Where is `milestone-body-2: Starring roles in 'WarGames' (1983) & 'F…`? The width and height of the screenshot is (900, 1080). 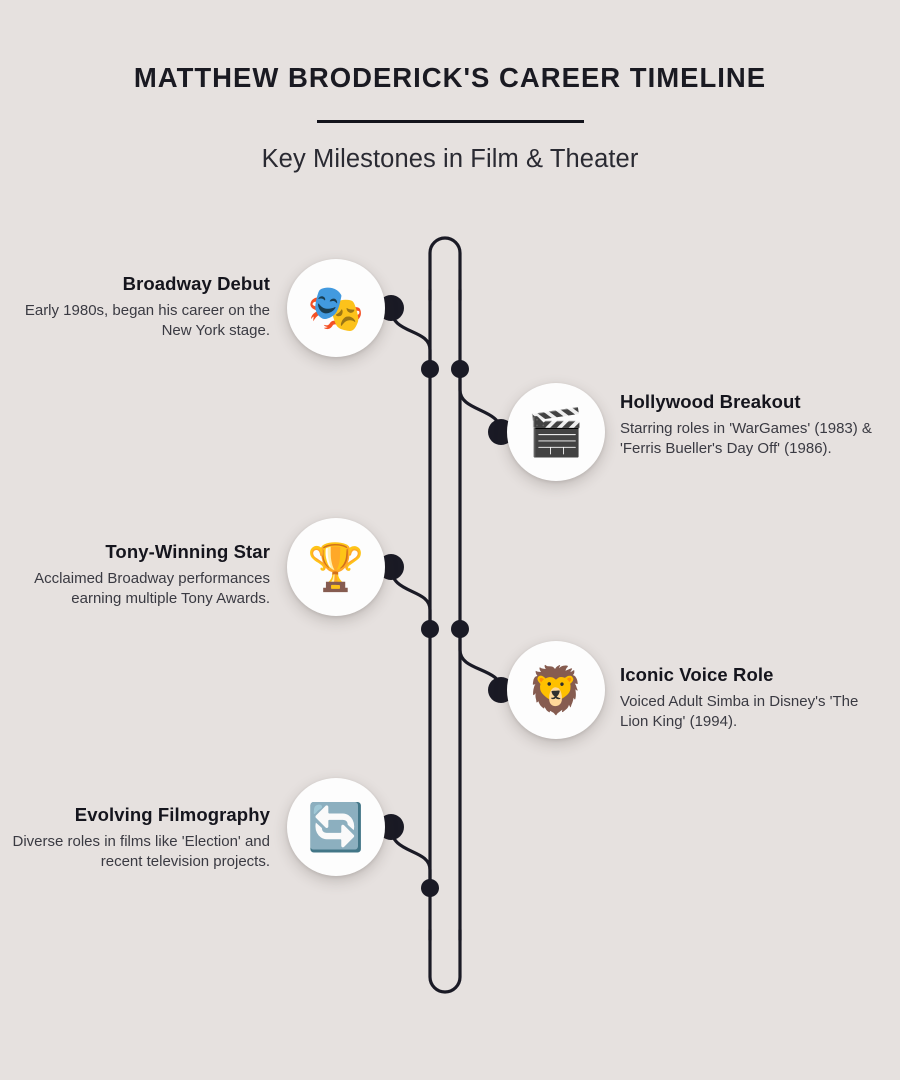
milestone-body-2: Starring roles in 'WarGames' (1983) & 'F… is located at coordinates (746, 438).